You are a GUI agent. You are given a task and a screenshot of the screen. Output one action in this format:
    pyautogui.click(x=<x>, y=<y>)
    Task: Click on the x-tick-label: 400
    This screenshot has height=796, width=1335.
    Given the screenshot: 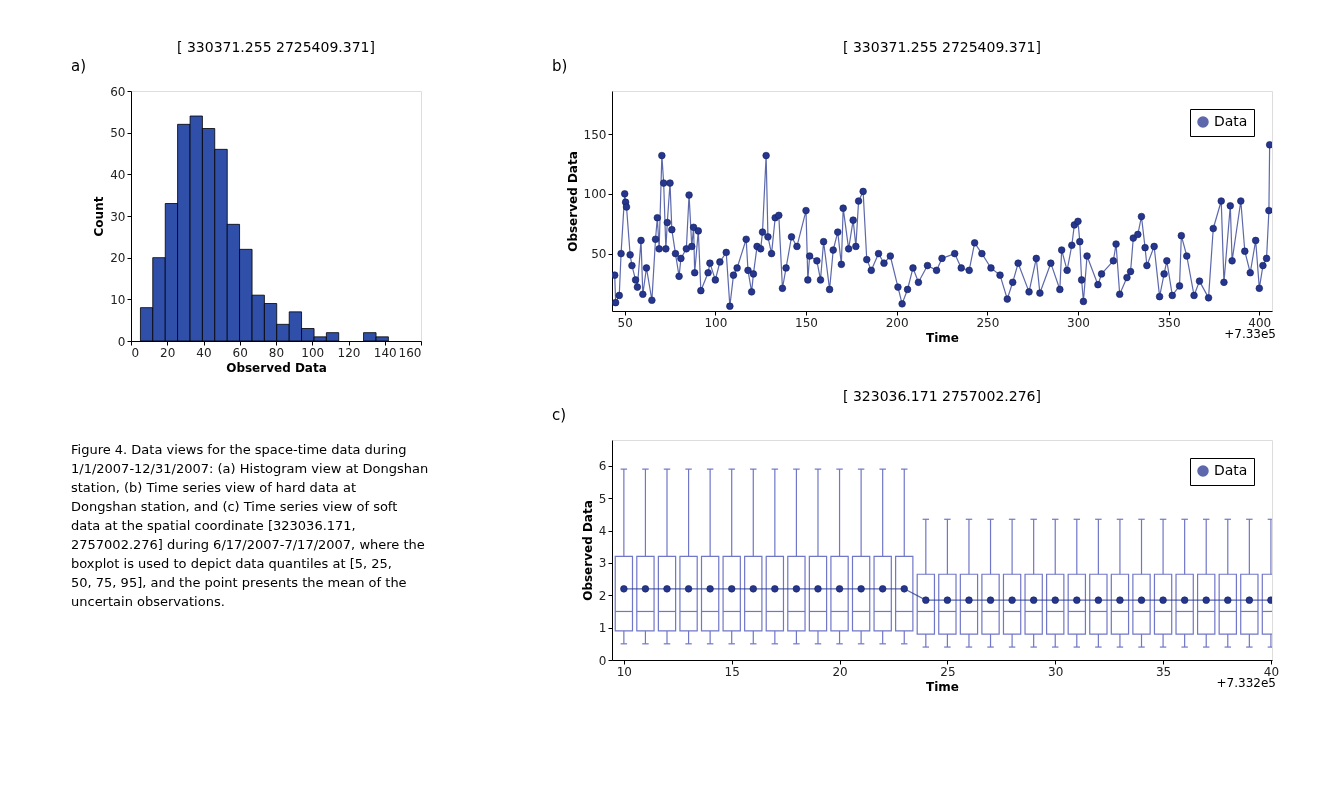 What is the action you would take?
    pyautogui.click(x=1260, y=322)
    